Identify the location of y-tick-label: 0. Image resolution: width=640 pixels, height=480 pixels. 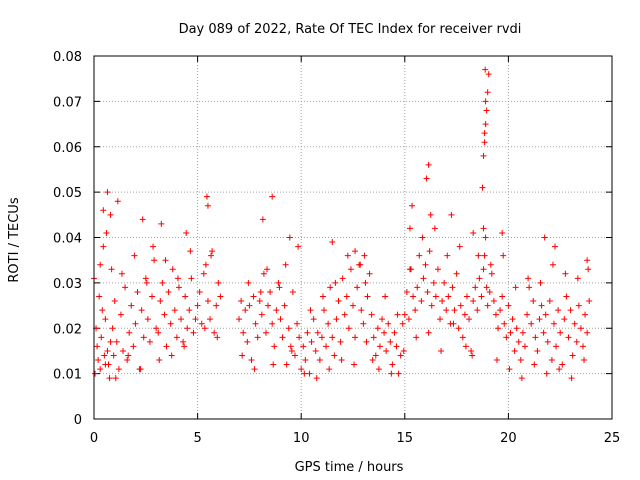
(78, 420).